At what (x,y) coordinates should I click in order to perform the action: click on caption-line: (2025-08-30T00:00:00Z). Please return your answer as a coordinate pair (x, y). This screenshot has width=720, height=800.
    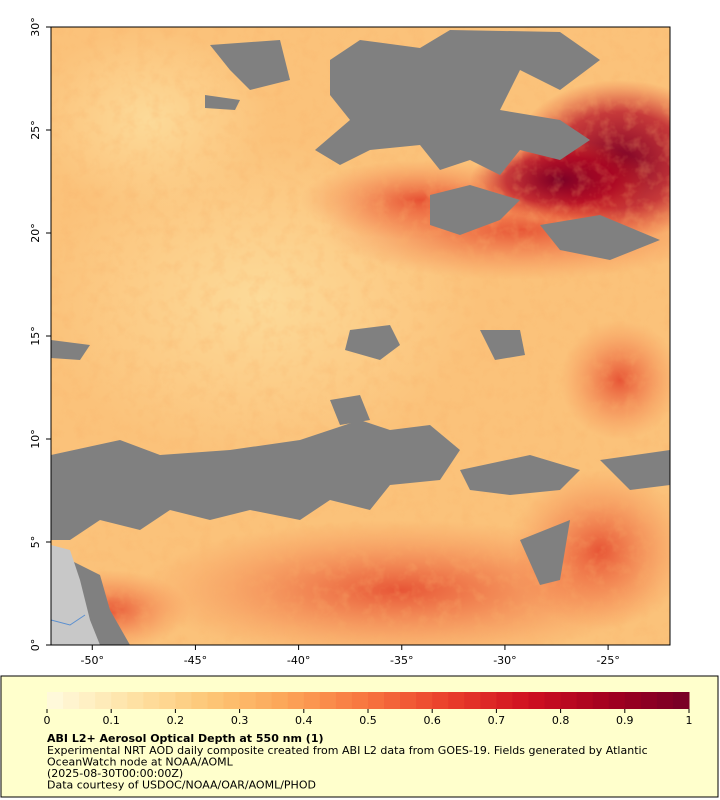
    Looking at the image, I should click on (115, 773).